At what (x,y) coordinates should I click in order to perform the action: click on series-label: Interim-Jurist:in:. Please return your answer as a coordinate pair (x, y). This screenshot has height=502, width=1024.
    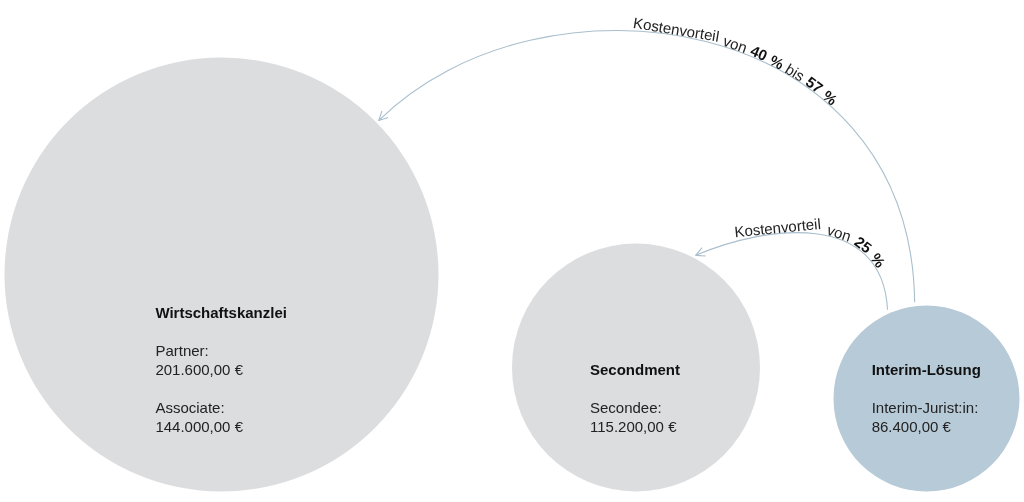
    Looking at the image, I should click on (925, 407).